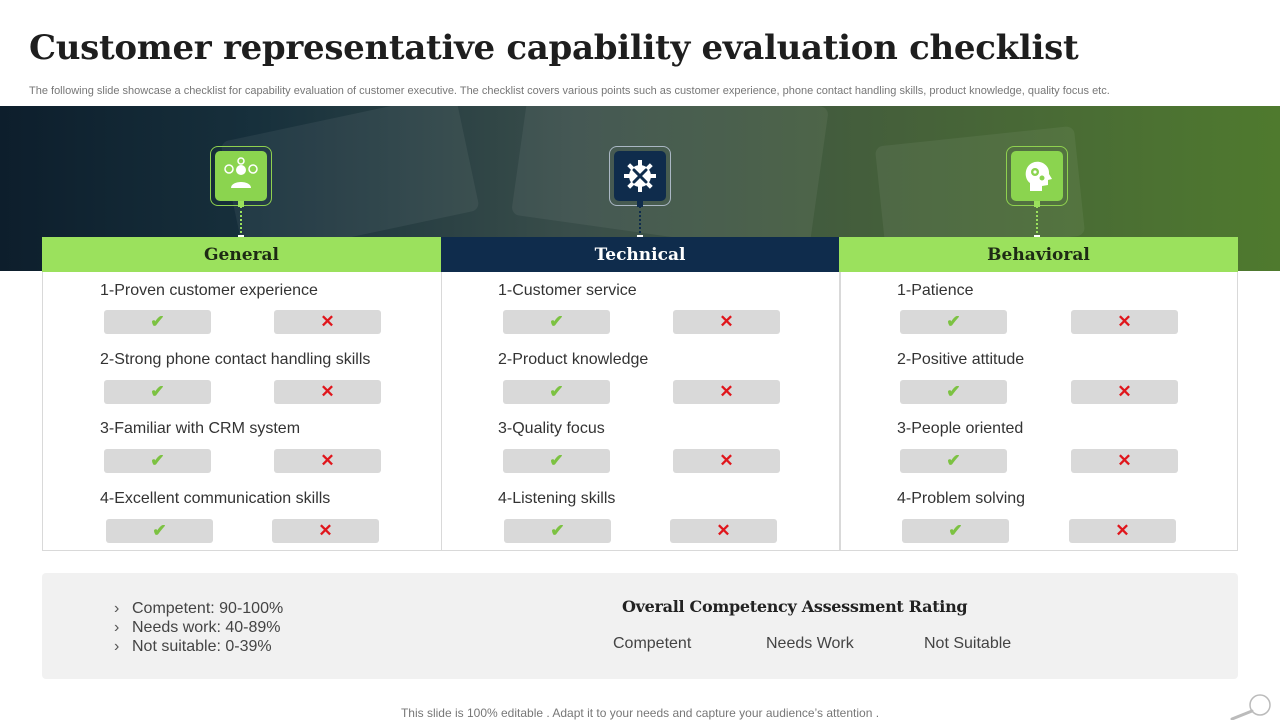 Image resolution: width=1280 pixels, height=720 pixels. Describe the element at coordinates (557, 498) in the screenshot. I see `checklist-item: 4-Listening skills` at that location.